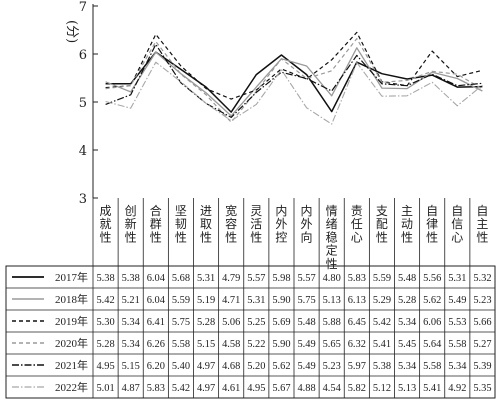 The height and width of the screenshot is (404, 499). Describe the element at coordinates (105, 388) in the screenshot. I see `table-cell: 5.01` at that location.